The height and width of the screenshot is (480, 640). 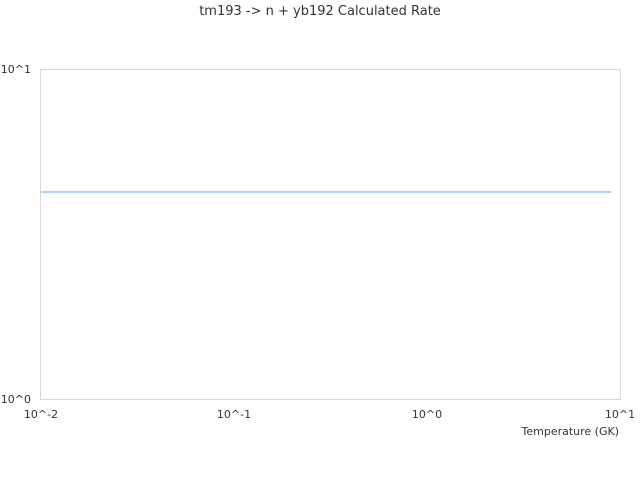 I want to click on x-tick-label: 10^-1, so click(x=234, y=414).